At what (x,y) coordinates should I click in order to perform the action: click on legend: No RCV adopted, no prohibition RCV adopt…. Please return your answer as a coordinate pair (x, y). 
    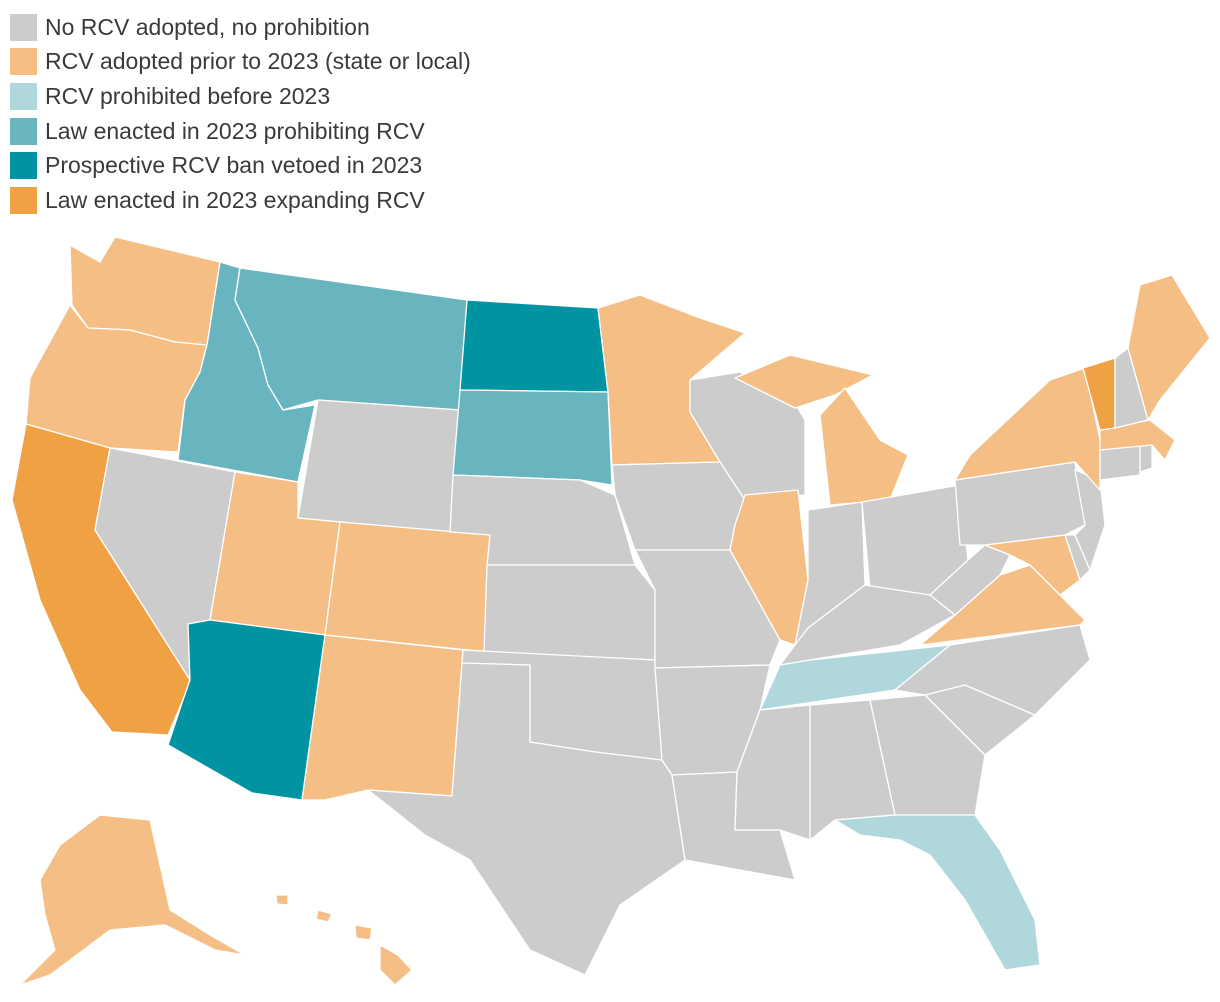
    Looking at the image, I should click on (240, 114).